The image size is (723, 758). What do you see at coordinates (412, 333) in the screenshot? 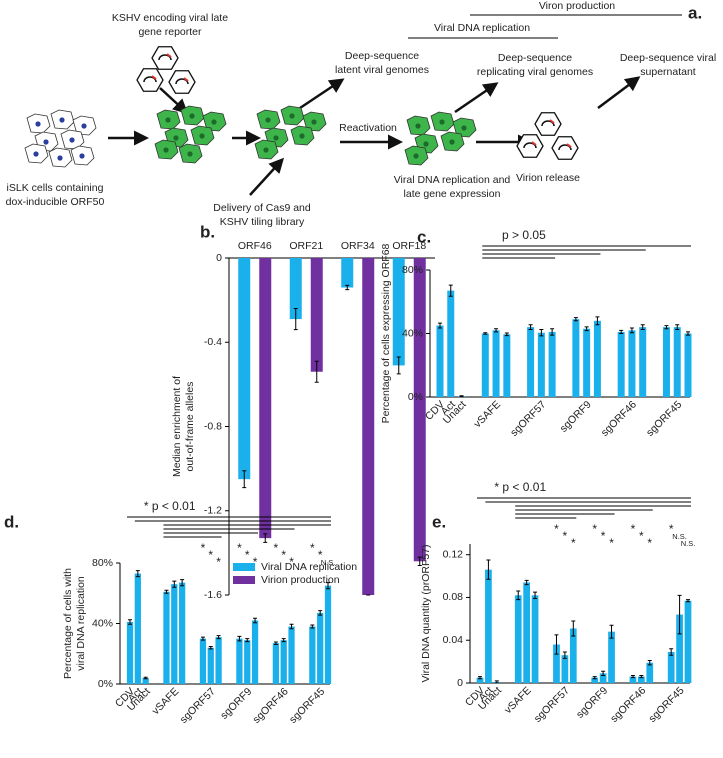
I see `y-tick-label: 40%` at bounding box center [412, 333].